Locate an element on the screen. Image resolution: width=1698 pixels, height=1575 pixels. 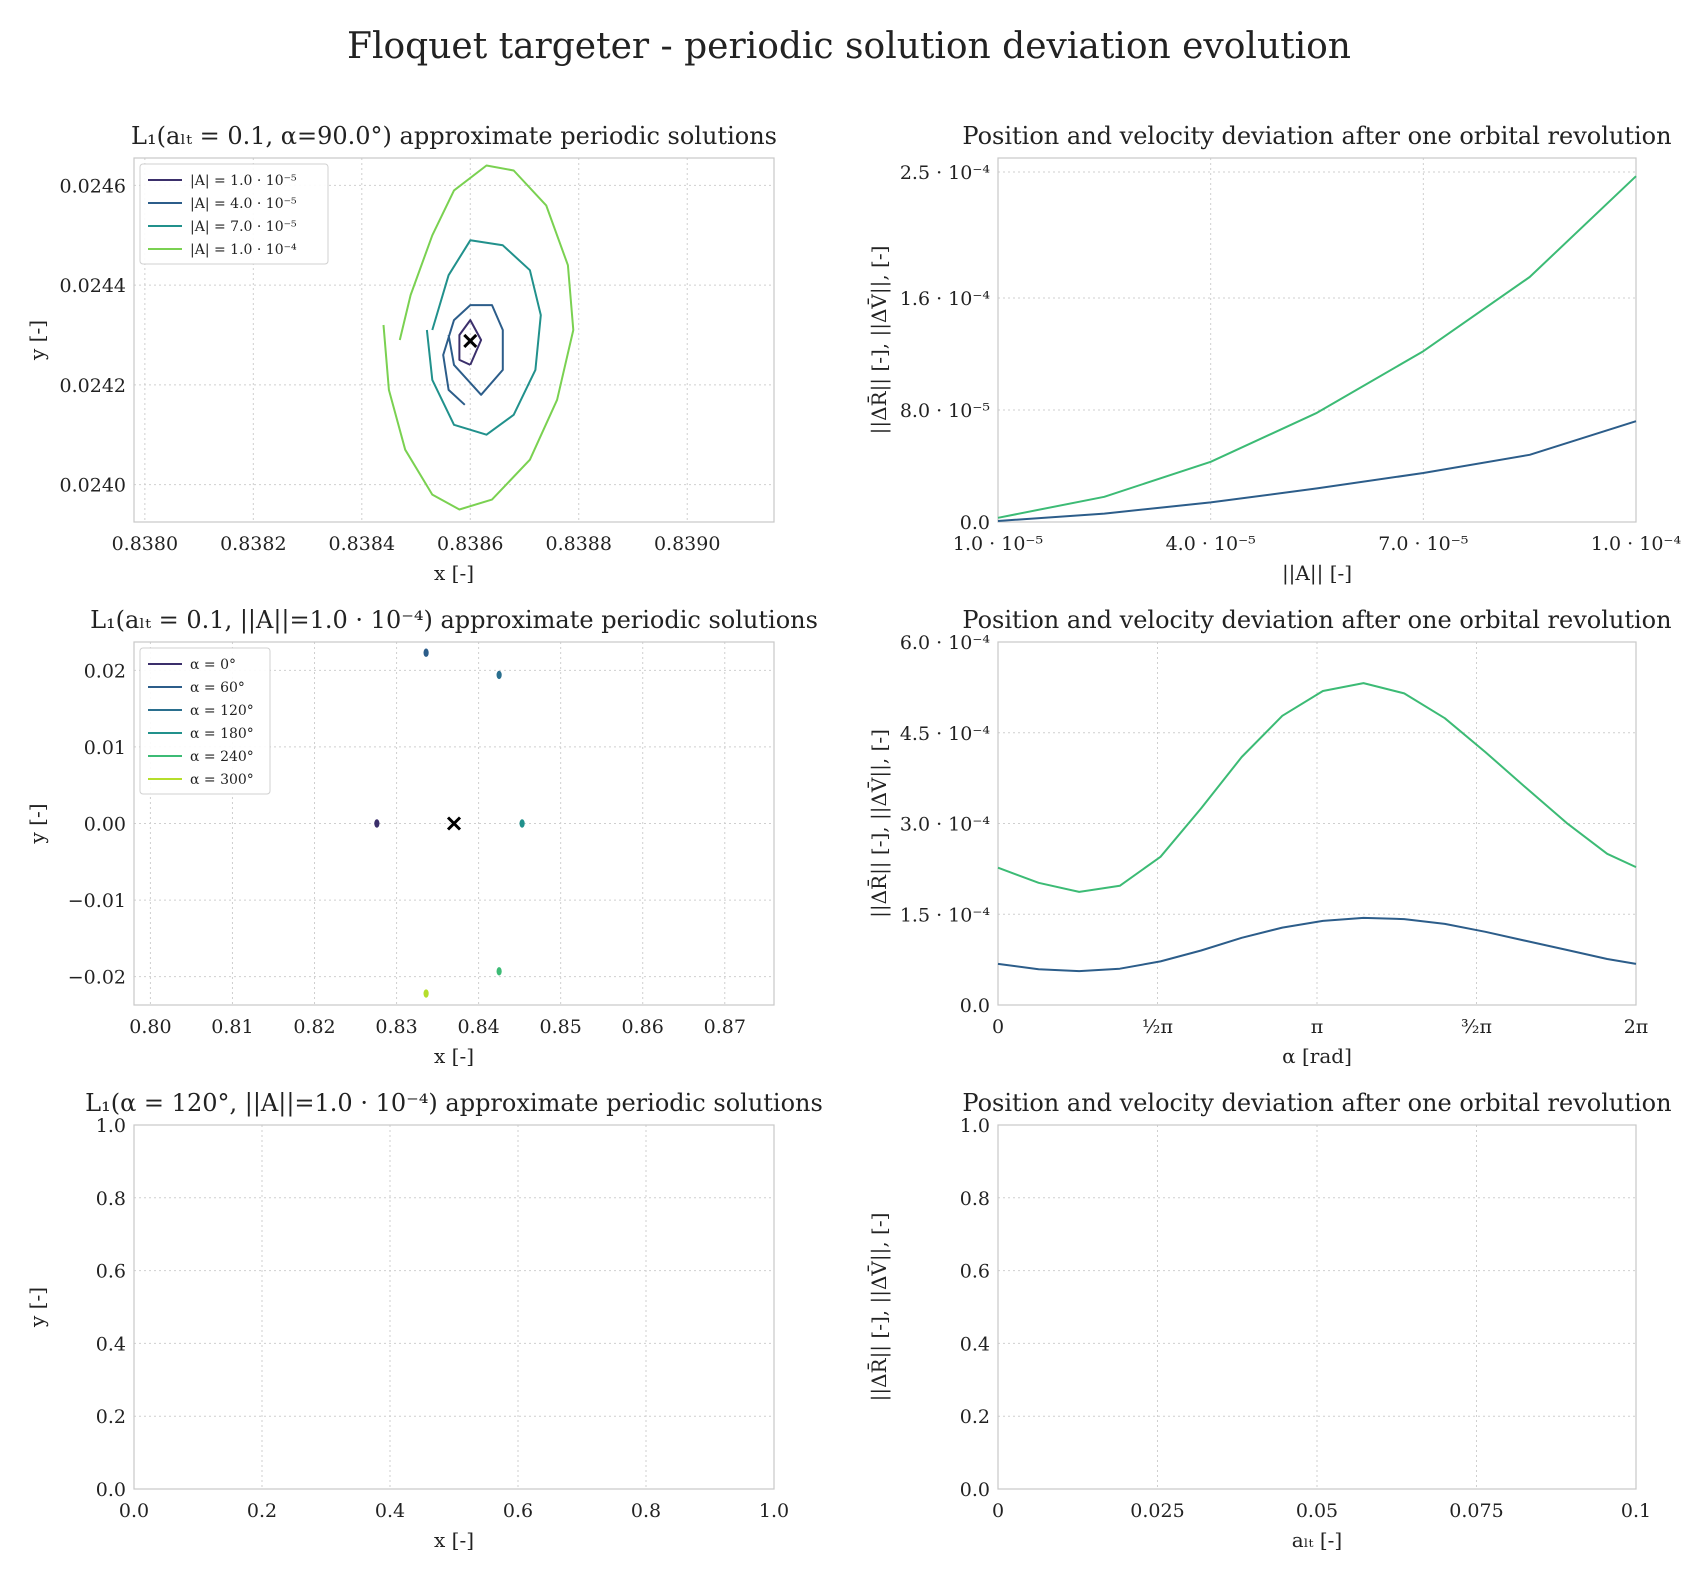
y-tick-label: 2.5 · 10⁻⁴ is located at coordinates (945, 173).